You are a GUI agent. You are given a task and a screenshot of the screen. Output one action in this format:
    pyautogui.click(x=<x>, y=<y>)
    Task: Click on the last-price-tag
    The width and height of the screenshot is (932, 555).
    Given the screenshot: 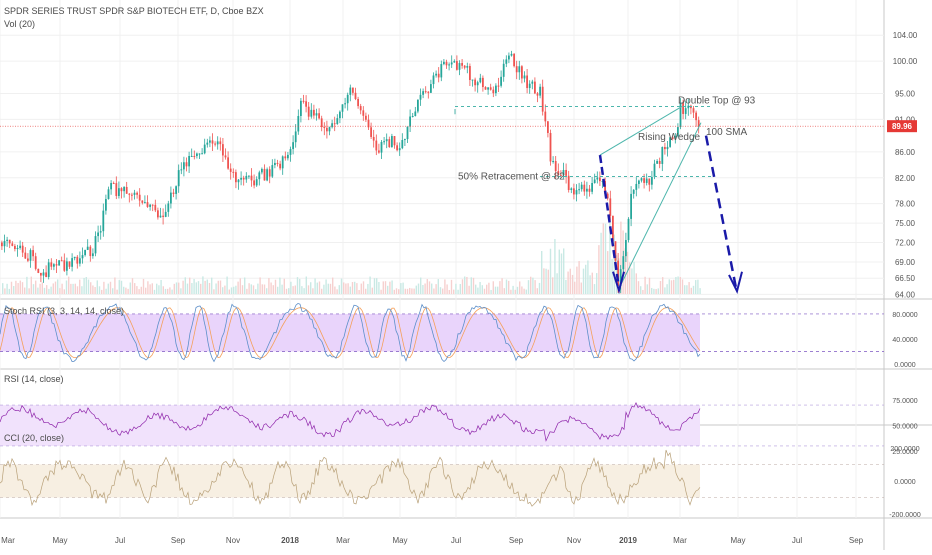 What is the action you would take?
    pyautogui.click(x=902, y=126)
    